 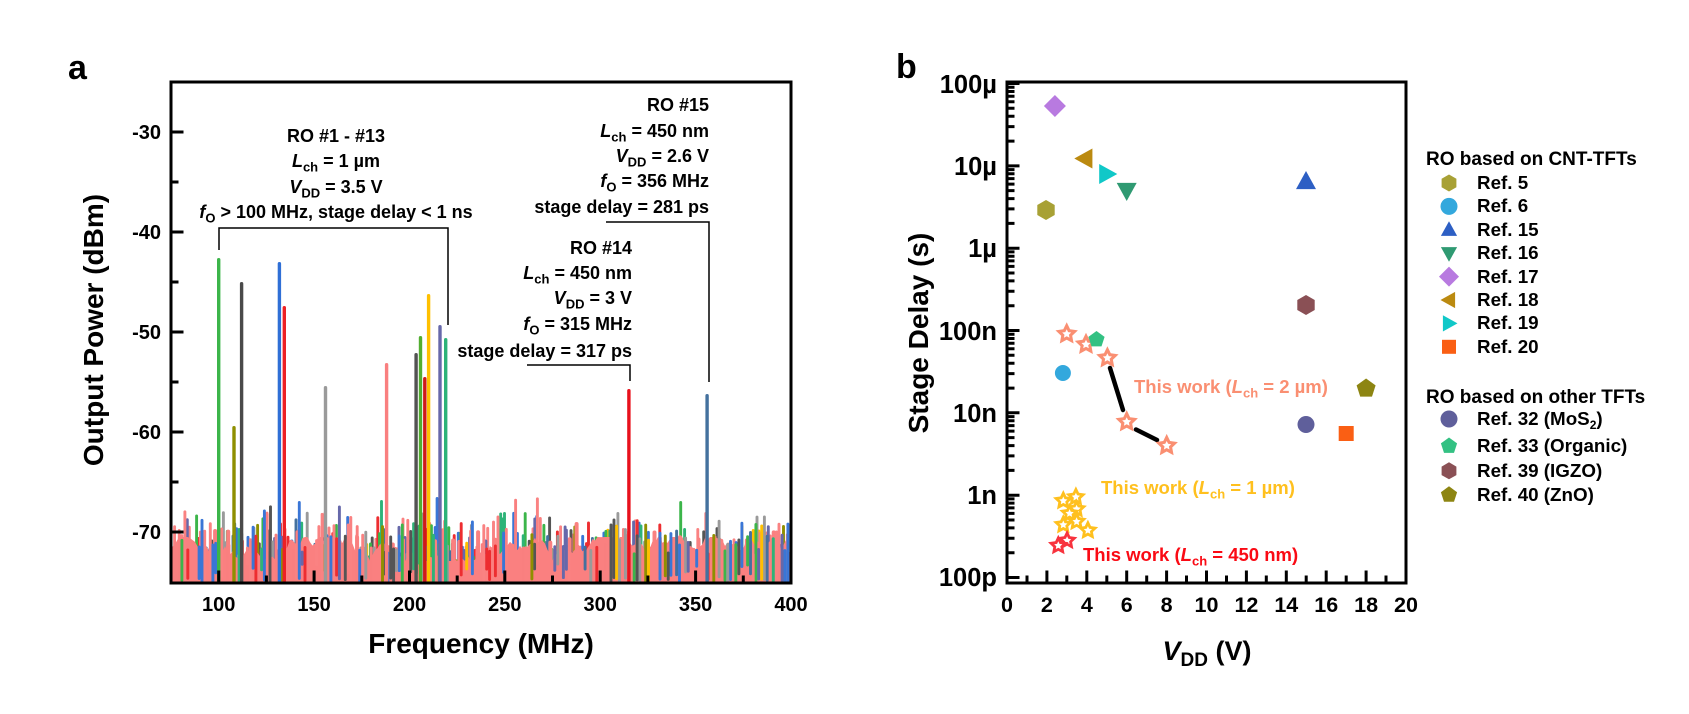 What do you see at coordinates (695, 605) in the screenshot?
I see `svg-text: 350` at bounding box center [695, 605].